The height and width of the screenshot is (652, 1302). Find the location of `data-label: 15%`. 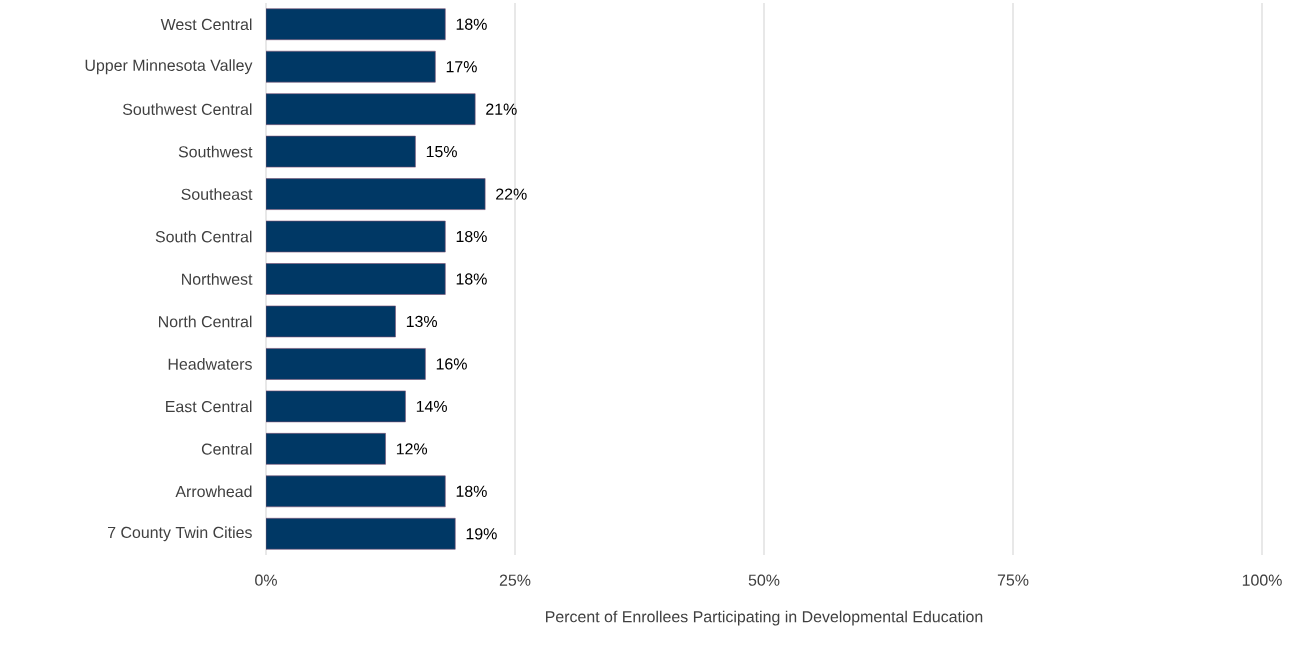

data-label: 15% is located at coordinates (441, 152).